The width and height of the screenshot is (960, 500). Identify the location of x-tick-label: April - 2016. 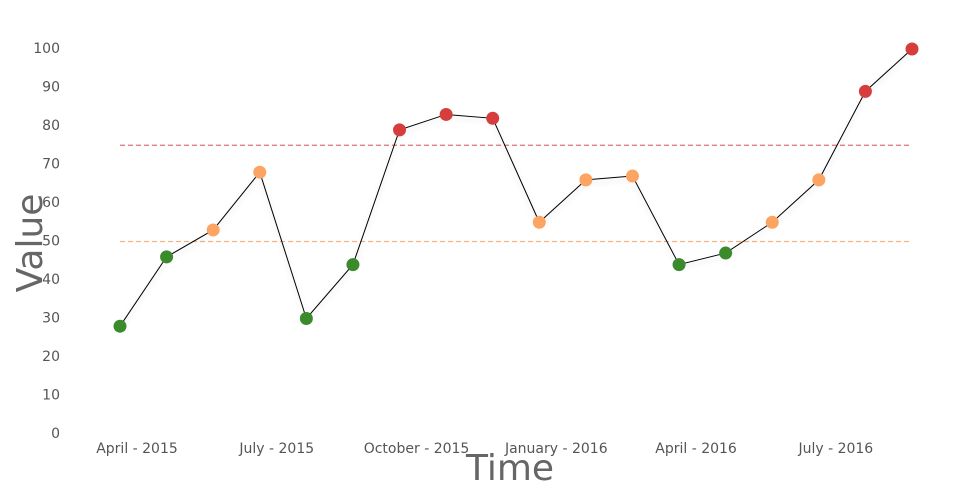
(696, 449).